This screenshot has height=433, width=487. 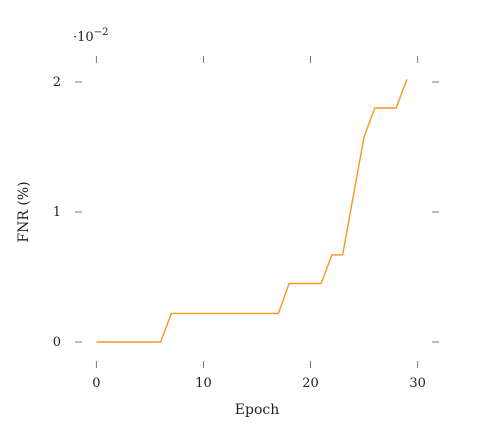 I want to click on x-tick-label: 30, so click(x=417, y=383).